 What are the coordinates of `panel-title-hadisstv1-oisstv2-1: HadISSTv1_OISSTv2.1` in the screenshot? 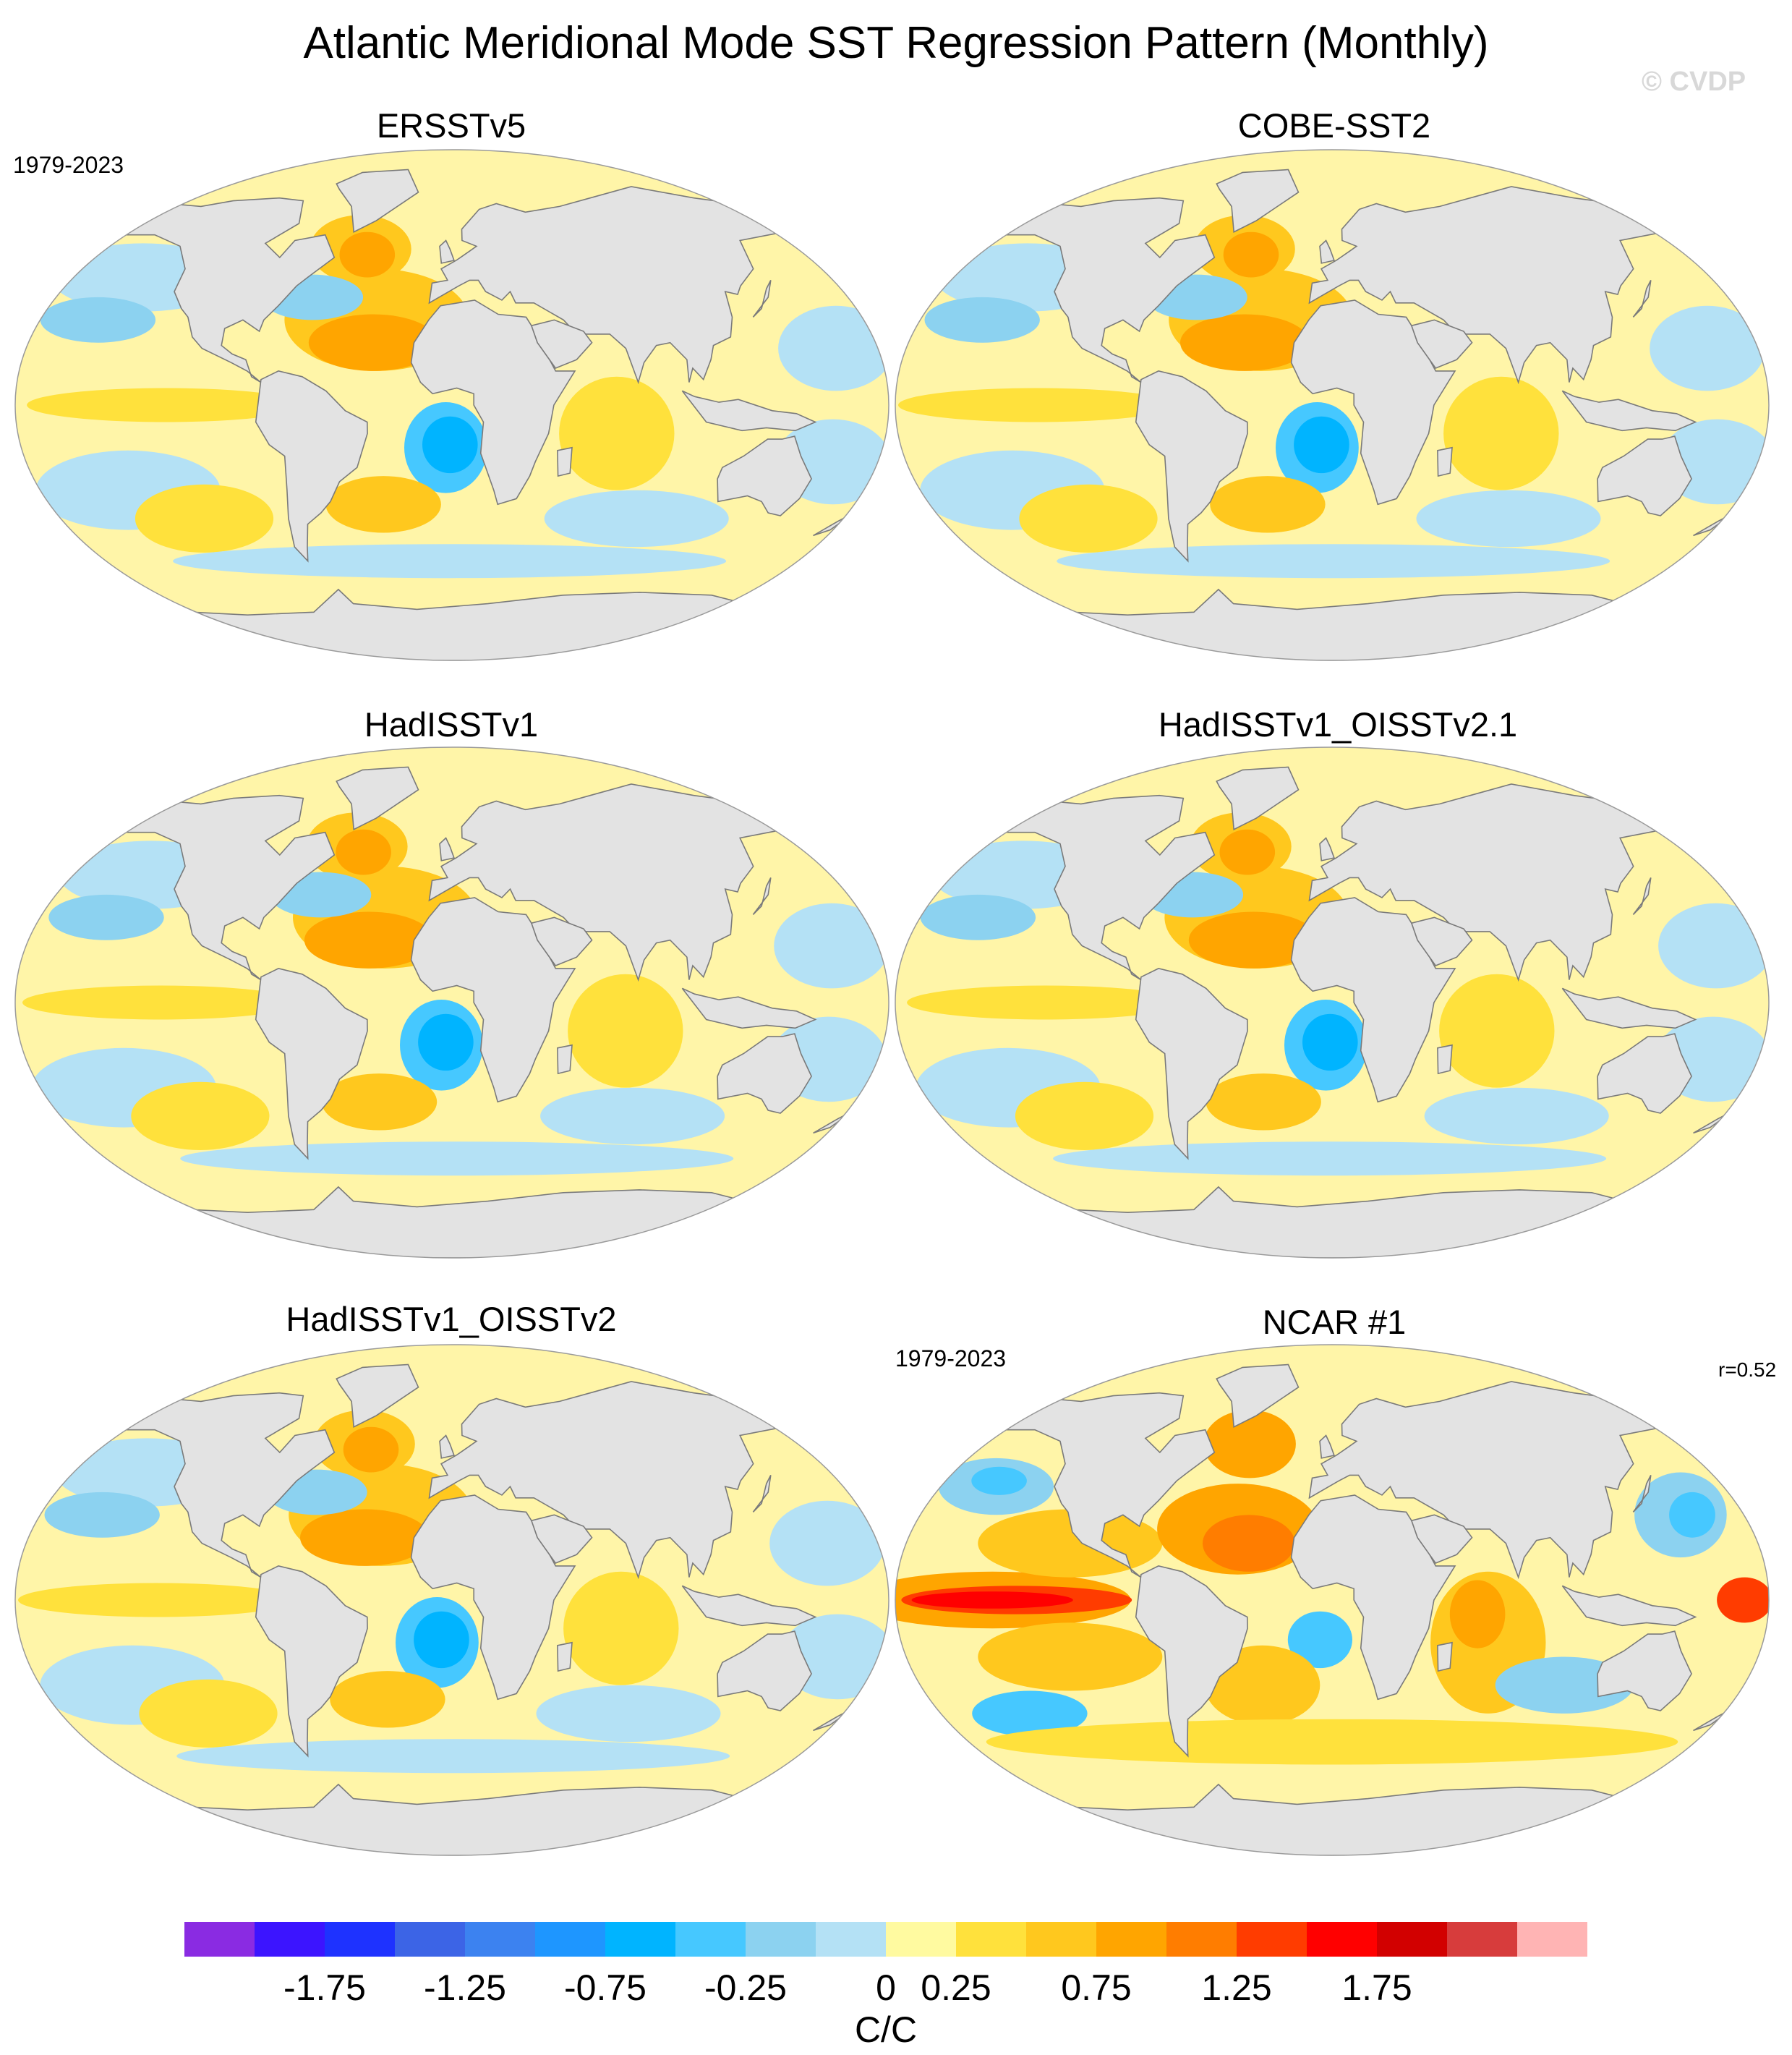 It's located at (1338, 724).